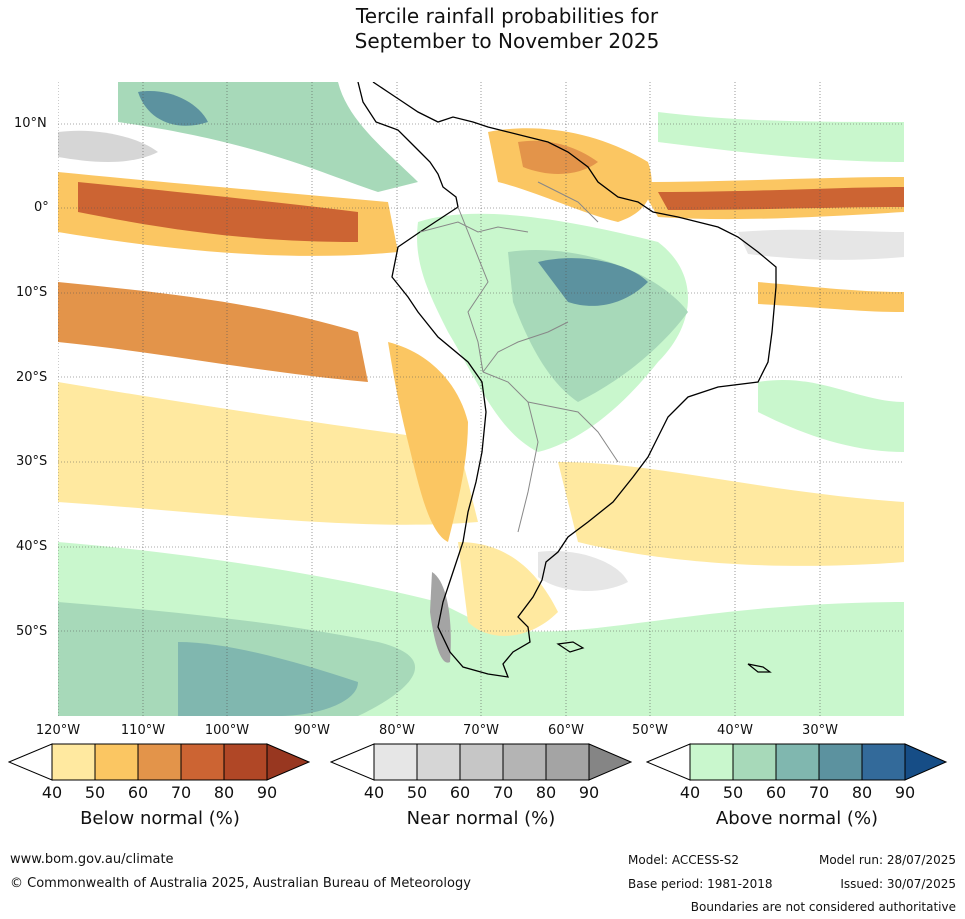 The width and height of the screenshot is (965, 919). Describe the element at coordinates (481, 730) in the screenshot. I see `lon-label-70w: 70°W` at that location.